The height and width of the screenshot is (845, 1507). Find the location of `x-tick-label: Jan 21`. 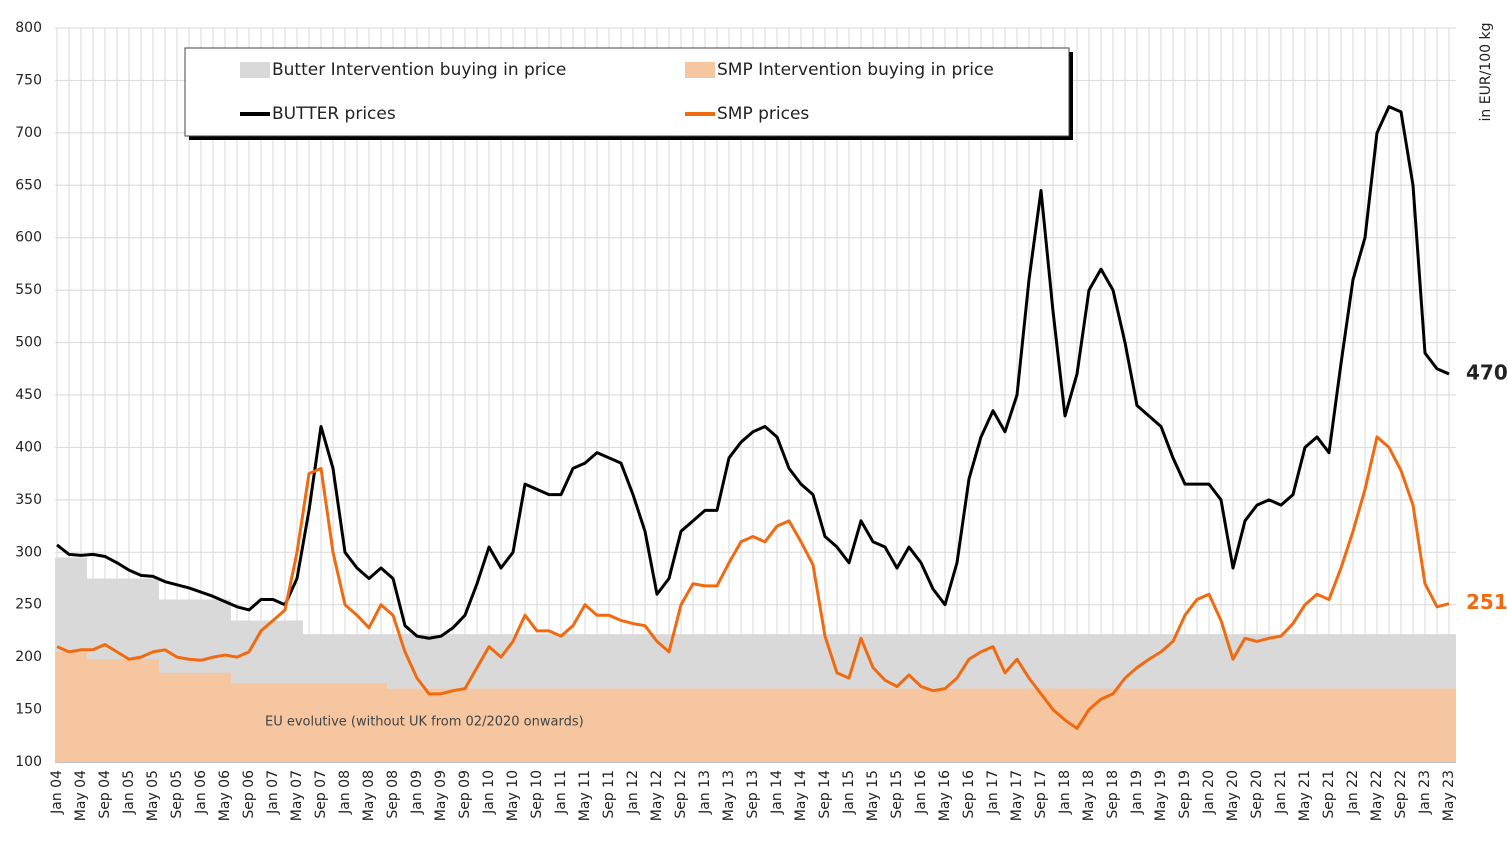

x-tick-label: Jan 21 is located at coordinates (1281, 792).